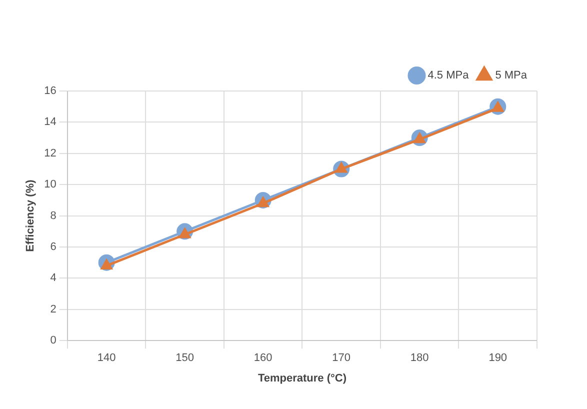 The height and width of the screenshot is (409, 587). Describe the element at coordinates (511, 76) in the screenshot. I see `legend-label: 5 MPa` at that location.